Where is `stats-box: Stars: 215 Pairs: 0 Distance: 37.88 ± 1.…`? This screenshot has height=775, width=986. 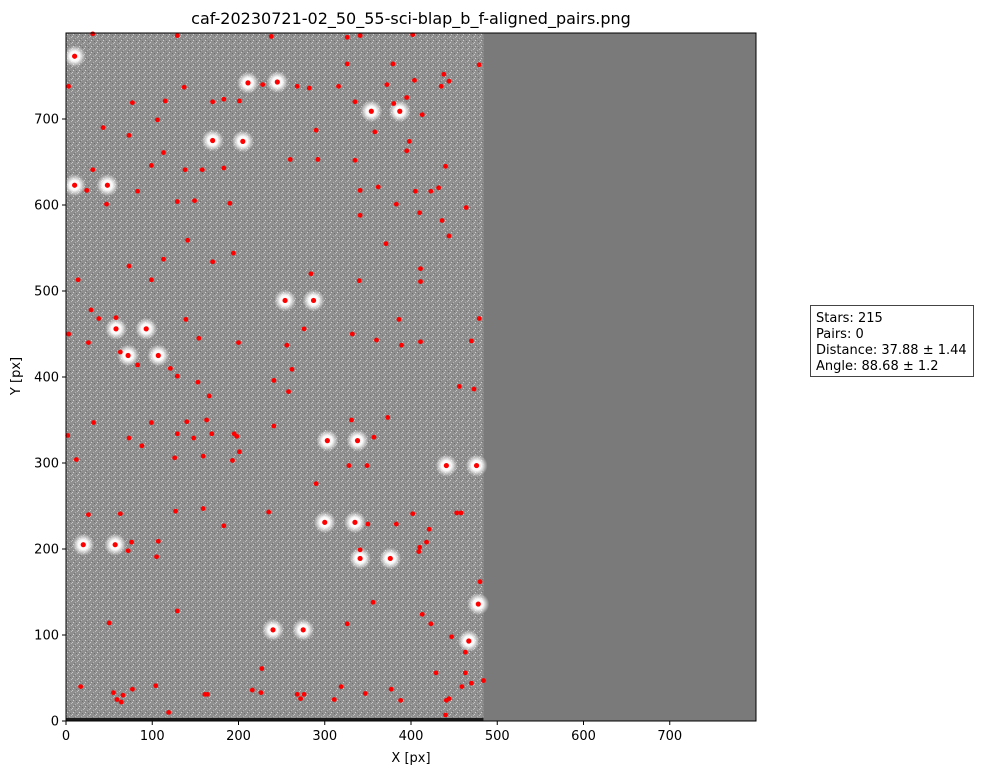 stats-box: Stars: 215 Pairs: 0 Distance: 37.88 ± 1.… is located at coordinates (892, 341).